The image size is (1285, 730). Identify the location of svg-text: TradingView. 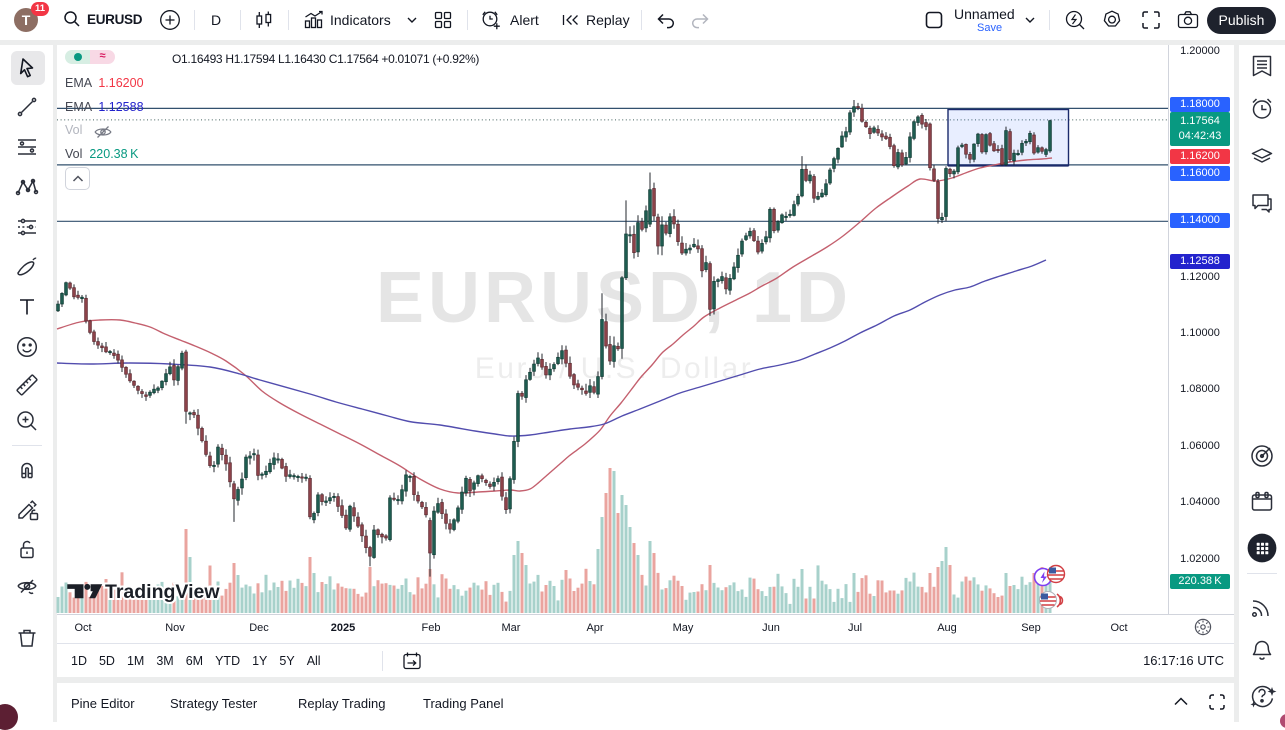
(162, 592).